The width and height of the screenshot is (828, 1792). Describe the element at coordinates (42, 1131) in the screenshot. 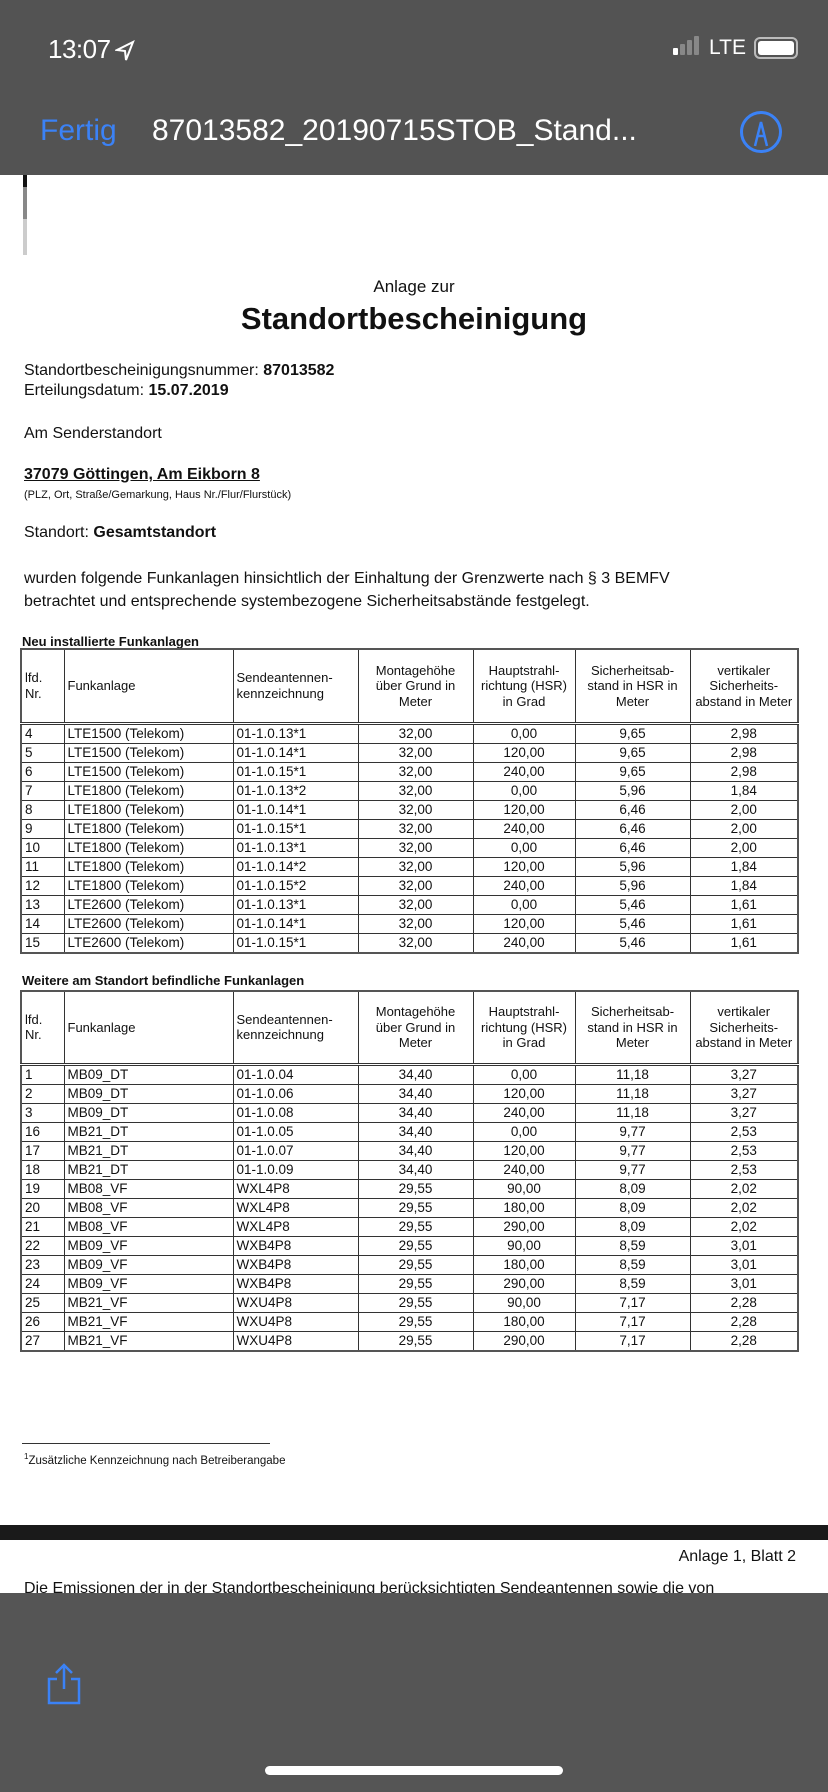

I see `table-cell: 16` at that location.